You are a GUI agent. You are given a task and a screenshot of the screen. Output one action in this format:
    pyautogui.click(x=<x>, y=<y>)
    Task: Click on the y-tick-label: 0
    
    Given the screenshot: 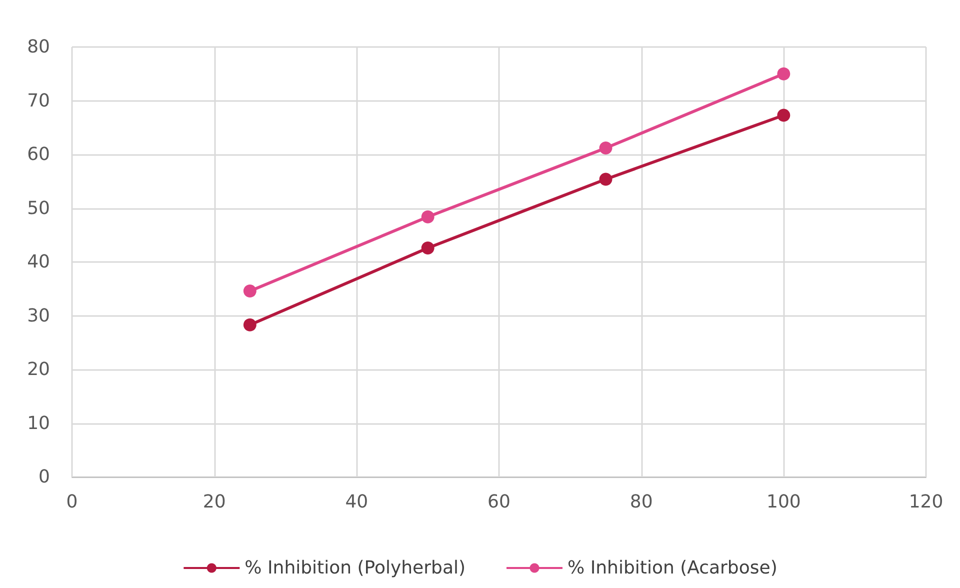 What is the action you would take?
    pyautogui.click(x=44, y=477)
    